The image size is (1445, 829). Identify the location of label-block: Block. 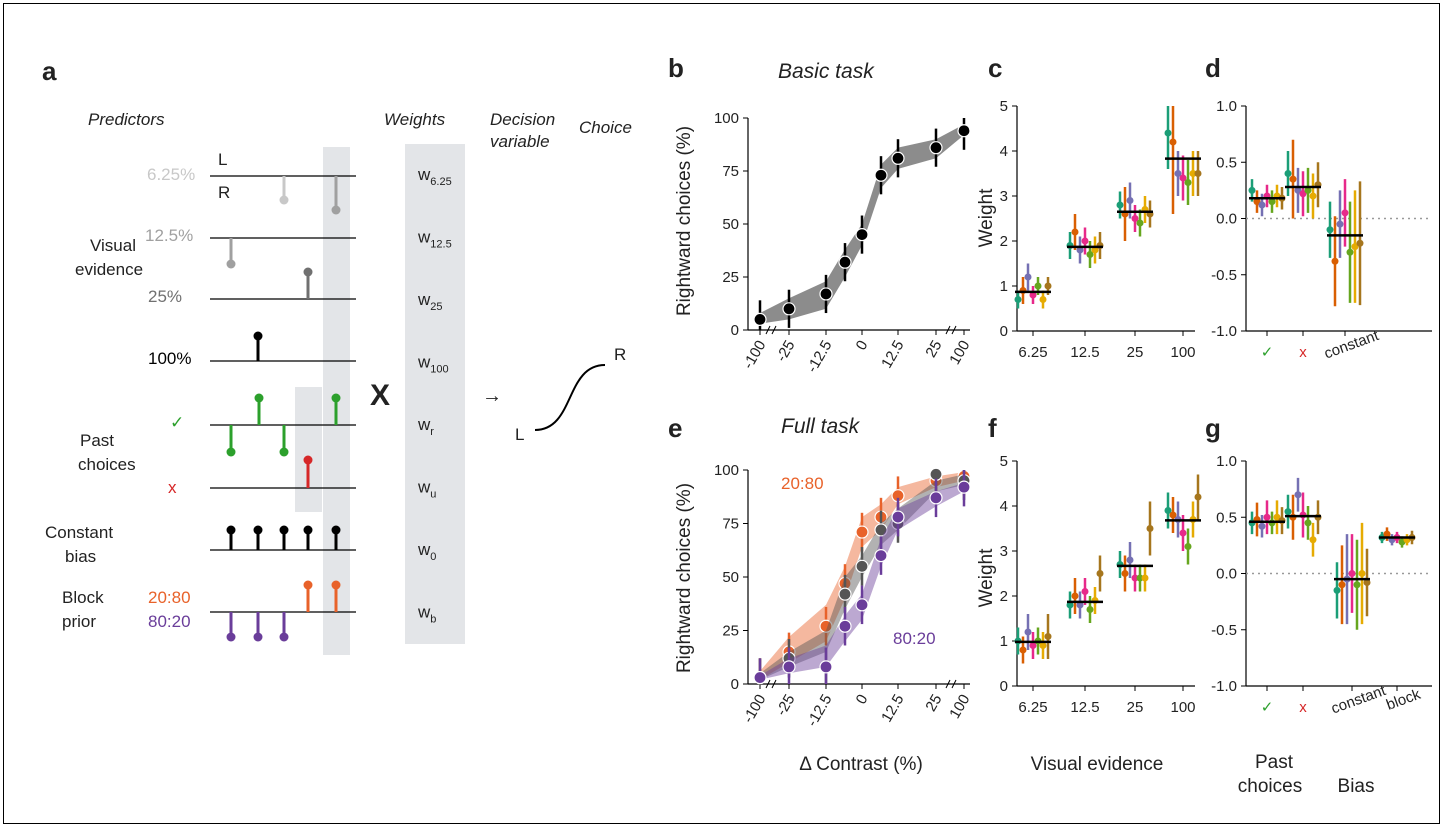
(83, 597).